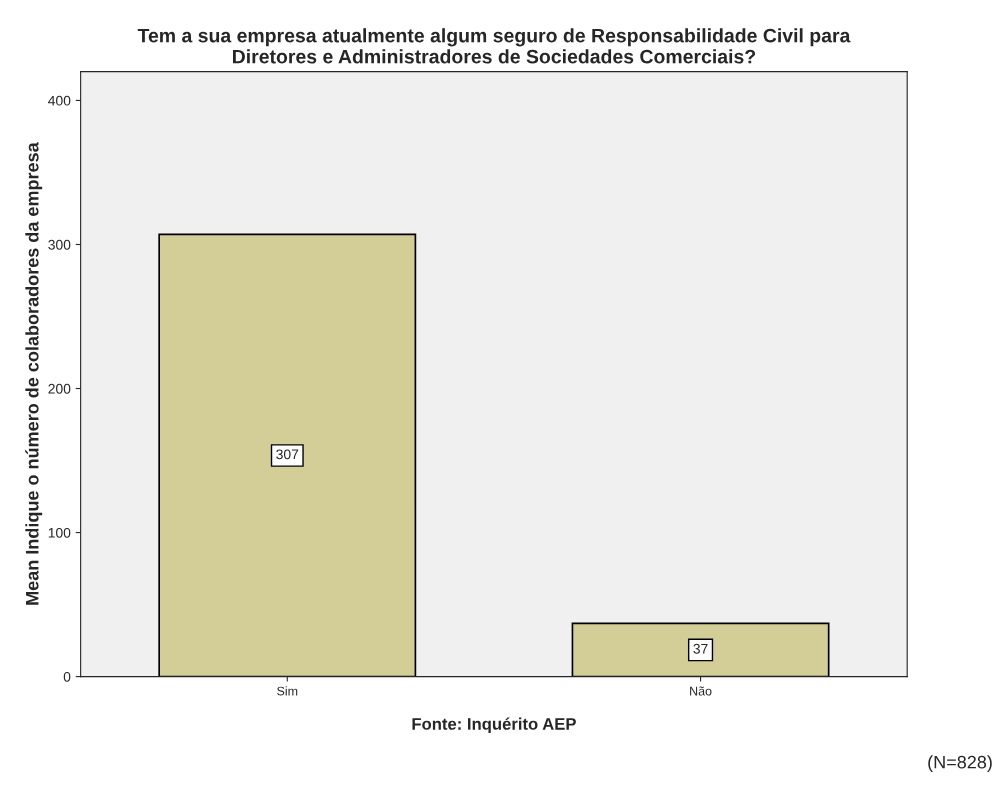  What do you see at coordinates (287, 691) in the screenshot?
I see `x-tick-label: Sim` at bounding box center [287, 691].